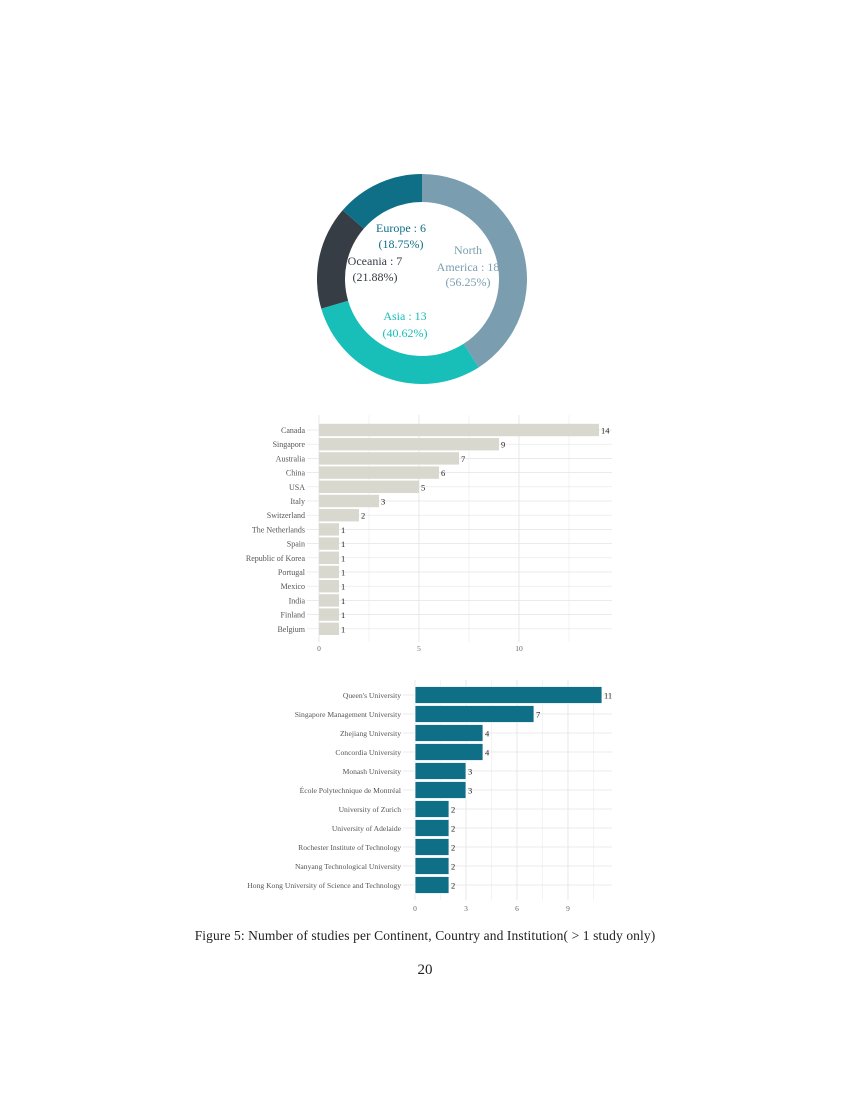 The height and width of the screenshot is (1100, 850). I want to click on category-label: University of Zurich, so click(370, 809).